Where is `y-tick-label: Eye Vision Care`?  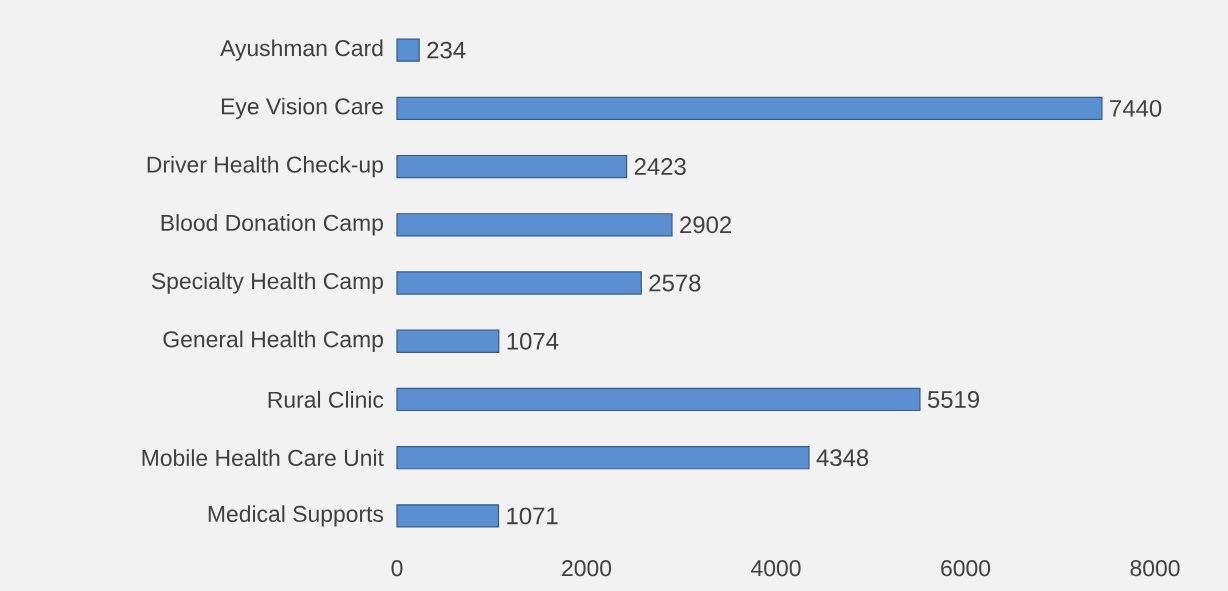
y-tick-label: Eye Vision Care is located at coordinates (302, 108).